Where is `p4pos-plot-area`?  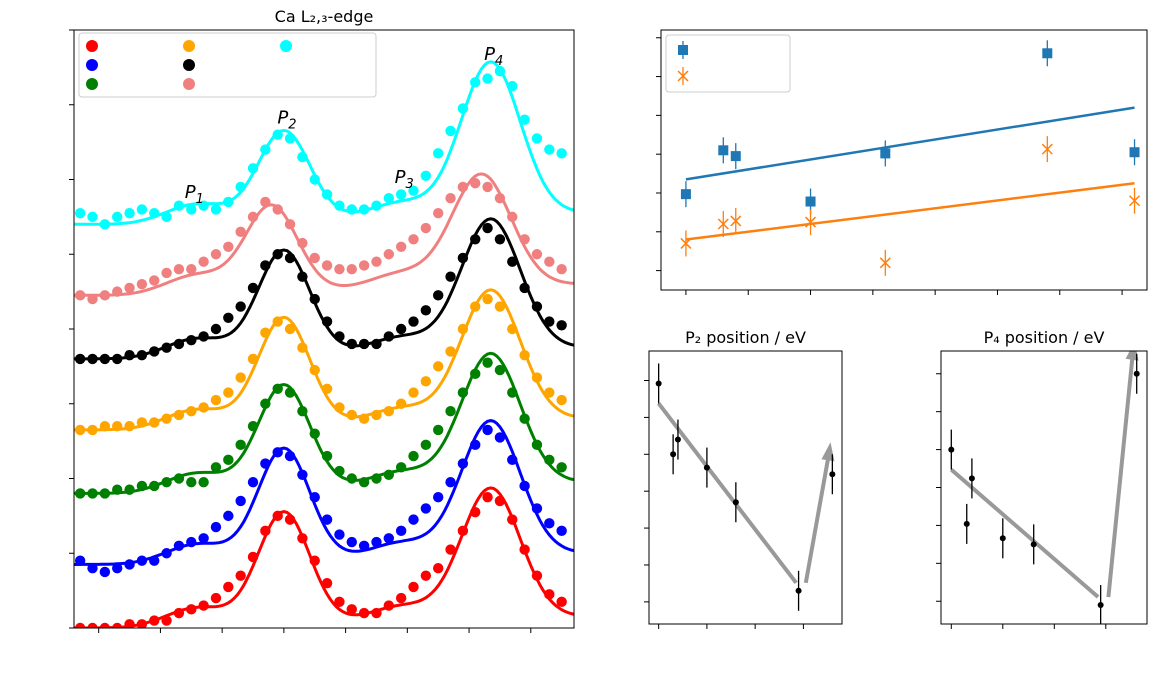
p4pos-plot-area is located at coordinates (1044, 487).